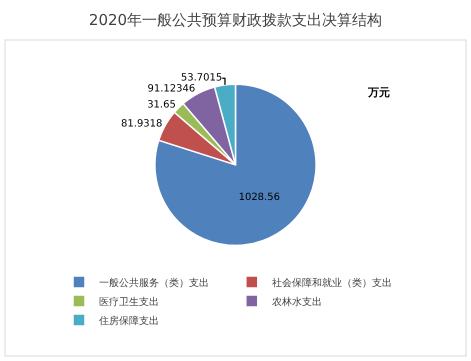 This screenshot has height=361, width=471. I want to click on text: 万元, so click(378, 92).